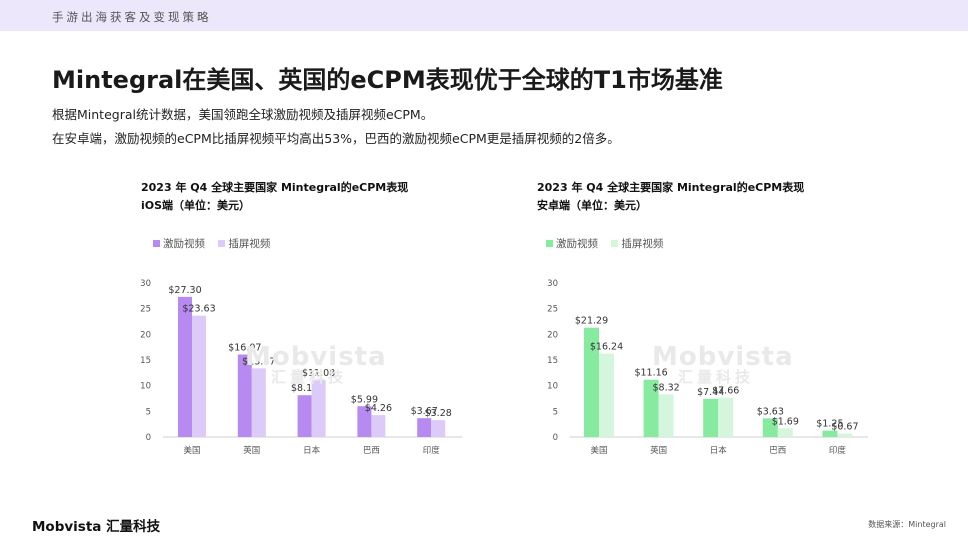 The height and width of the screenshot is (544, 968). What do you see at coordinates (552, 284) in the screenshot?
I see `android-ytick-label: 30` at bounding box center [552, 284].